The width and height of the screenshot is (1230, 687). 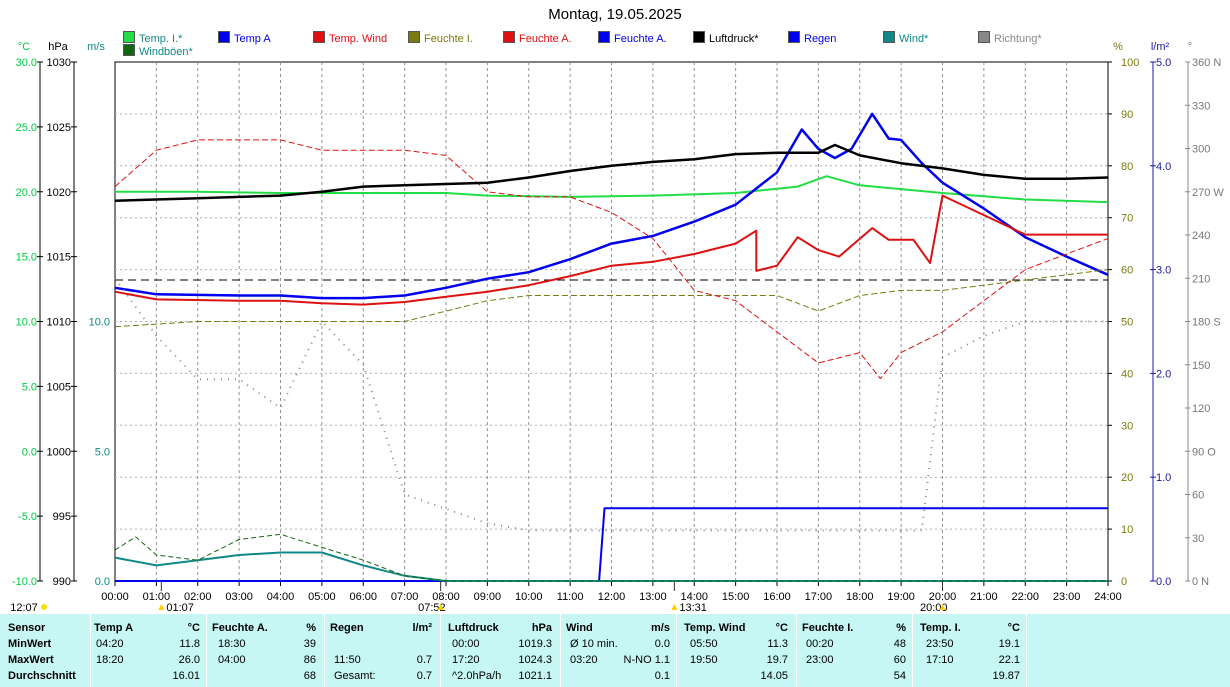 I want to click on stats-cell: 05:50, so click(x=704, y=644).